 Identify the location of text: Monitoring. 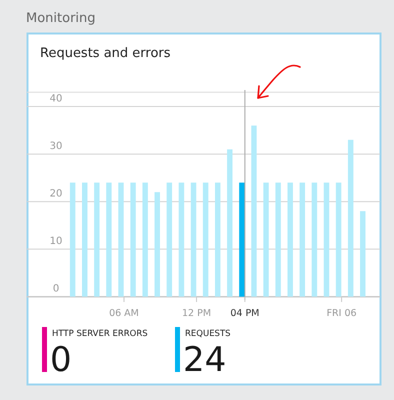
(61, 18).